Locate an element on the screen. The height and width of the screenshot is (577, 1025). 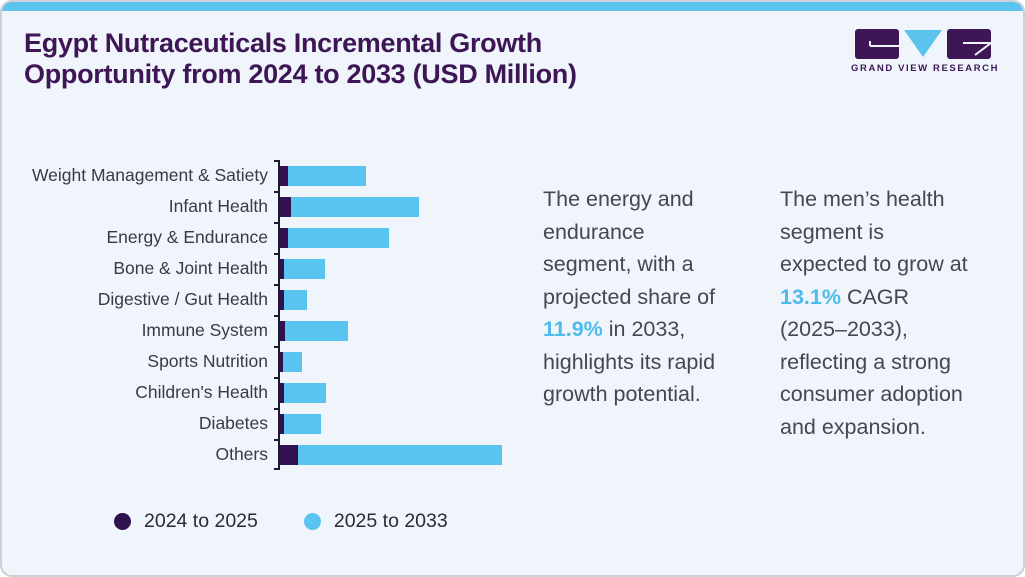
insight-line: (2025–2033), is located at coordinates (890, 329).